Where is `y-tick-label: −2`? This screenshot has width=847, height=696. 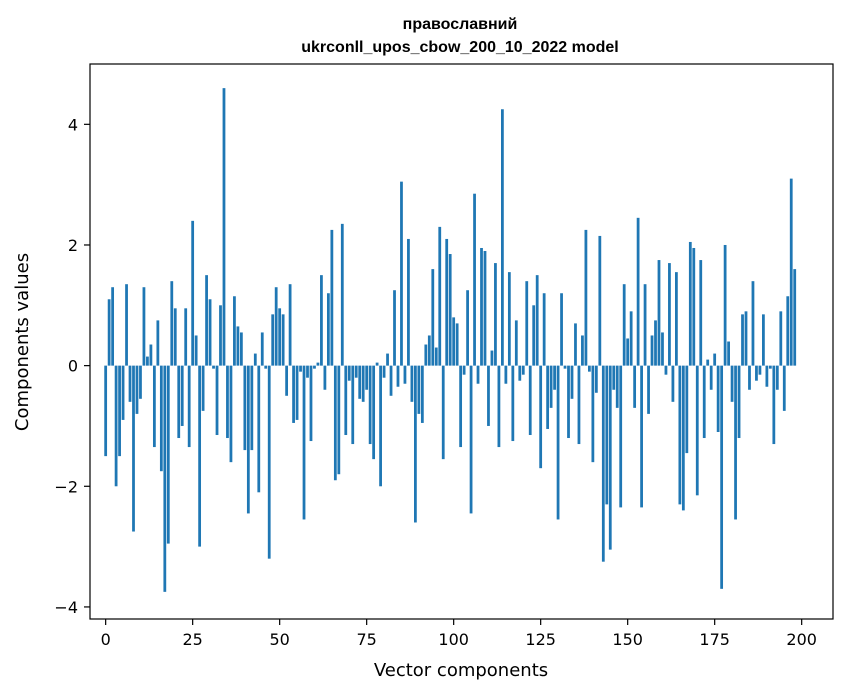 y-tick-label: −2 is located at coordinates (66, 486).